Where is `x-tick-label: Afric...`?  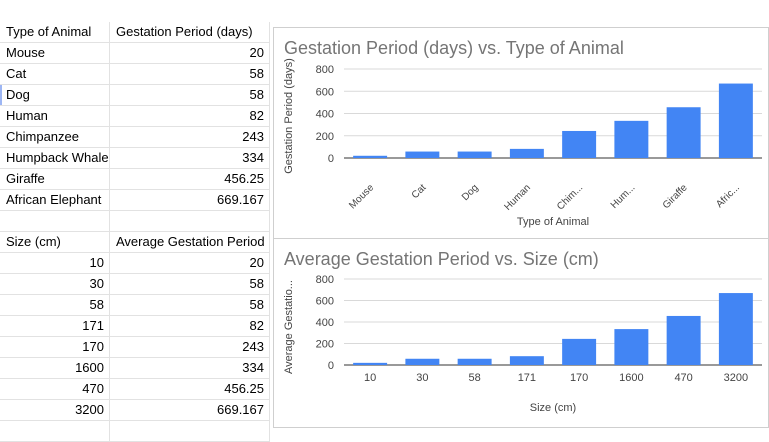 x-tick-label: Afric... is located at coordinates (728, 196).